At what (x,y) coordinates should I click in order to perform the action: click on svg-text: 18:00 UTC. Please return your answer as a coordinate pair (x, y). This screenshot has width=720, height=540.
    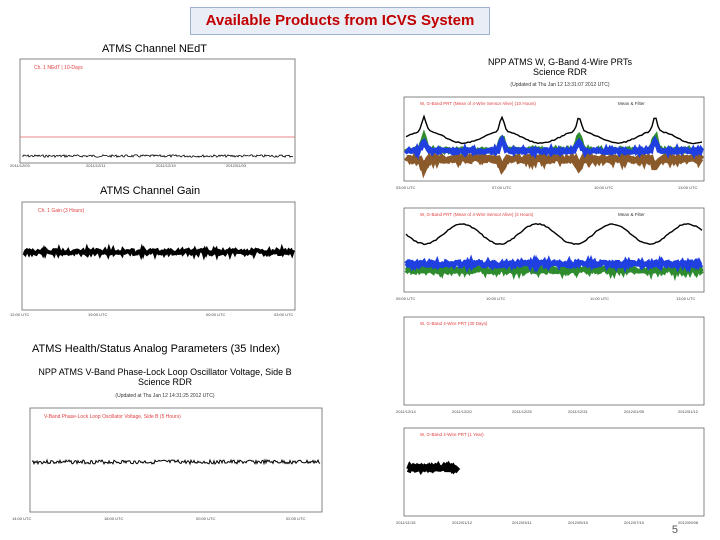
    Looking at the image, I should click on (113, 518).